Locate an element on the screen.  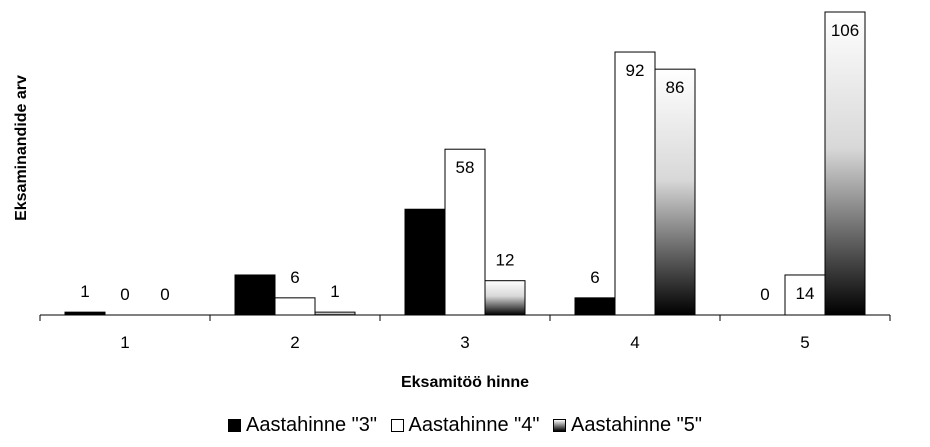
legend-label-series1: Aastahinne "3" is located at coordinates (311, 425).